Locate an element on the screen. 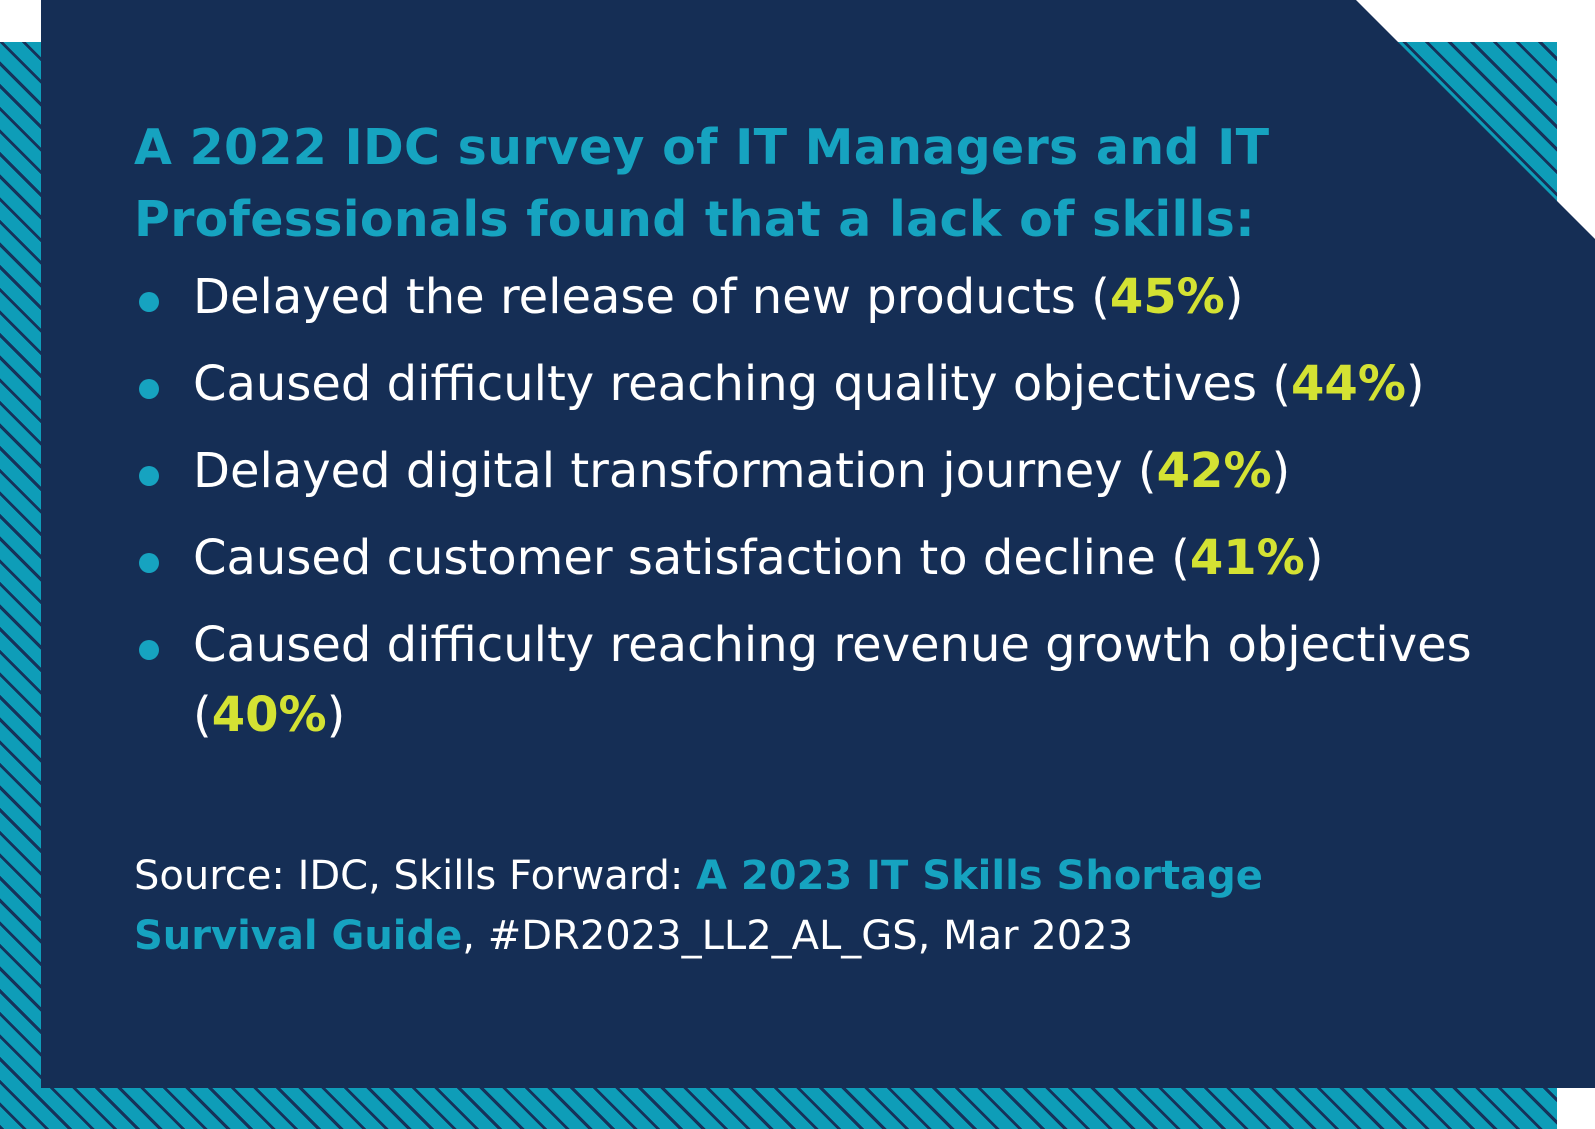  finding-percent: 45% is located at coordinates (1167, 297).